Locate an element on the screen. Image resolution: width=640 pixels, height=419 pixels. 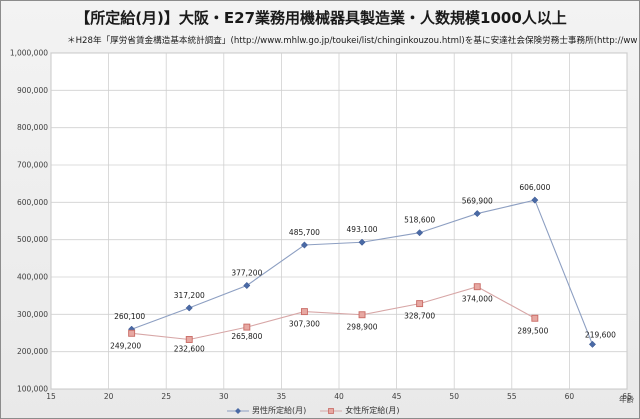
female-data-label: 307,300 is located at coordinates (304, 324).